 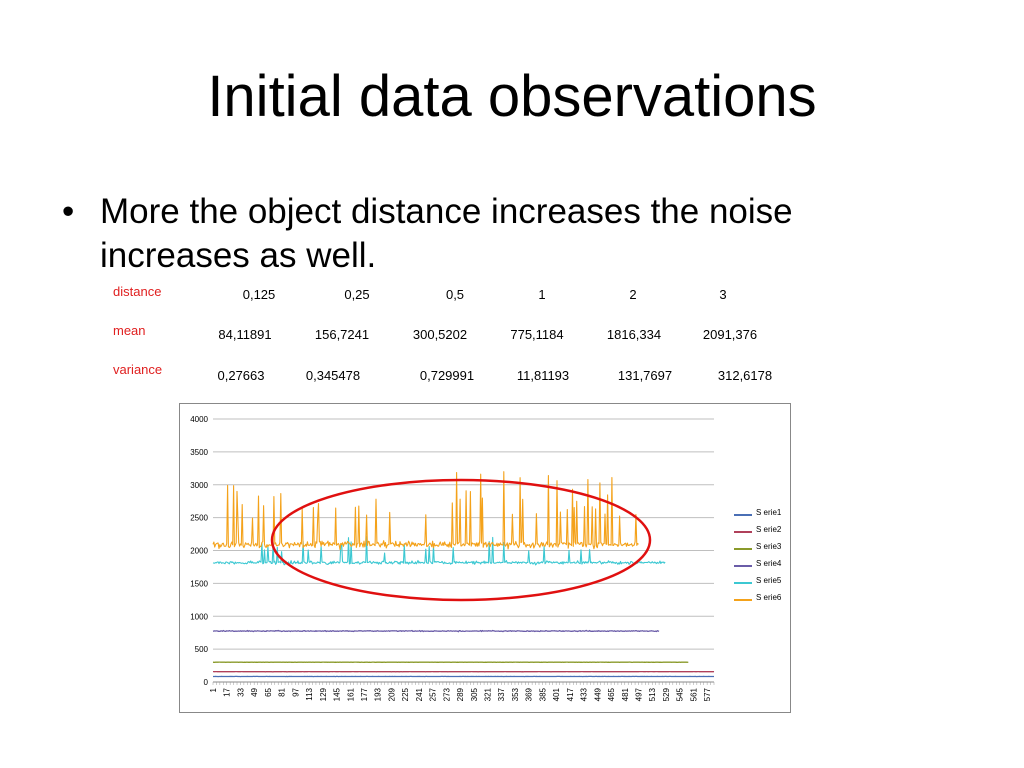 What do you see at coordinates (512, 96) in the screenshot?
I see `slide-title: Initial data observations` at bounding box center [512, 96].